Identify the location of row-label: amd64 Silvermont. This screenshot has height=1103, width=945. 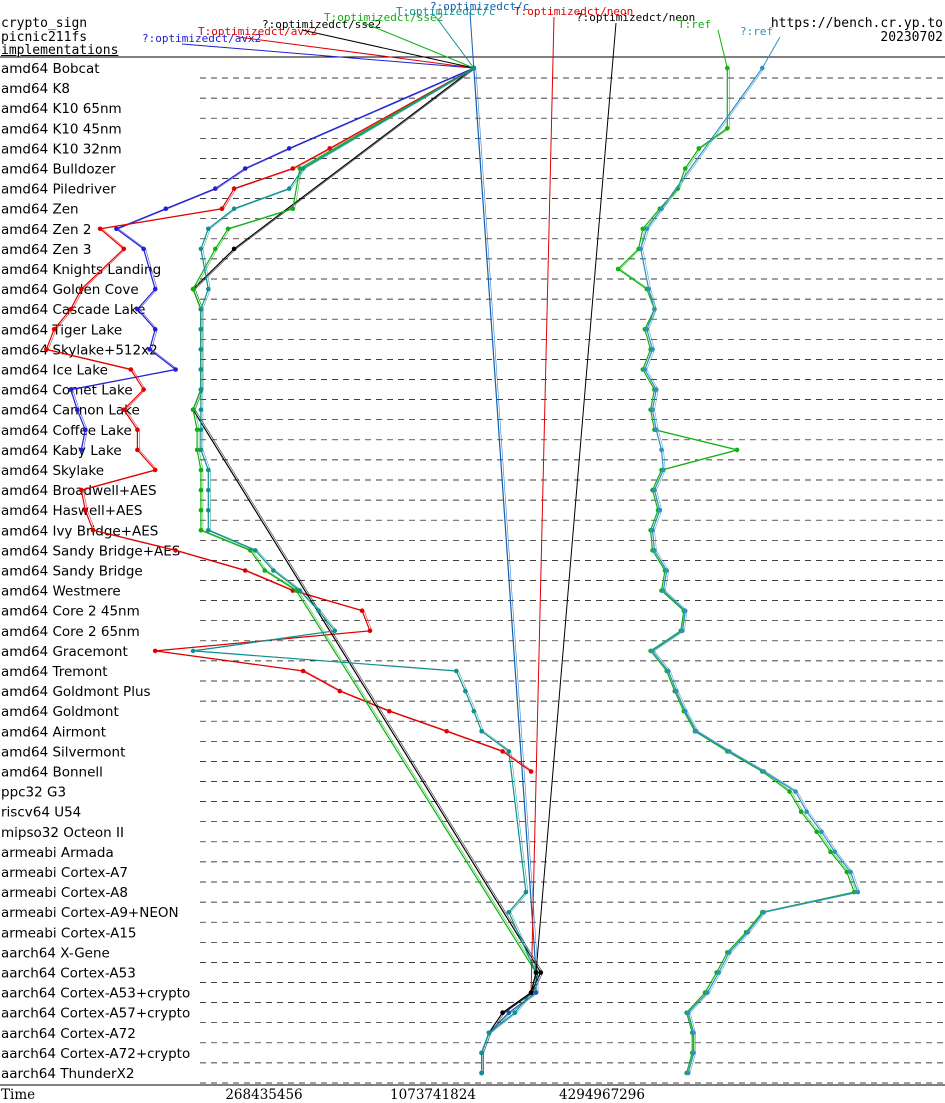
(63, 752).